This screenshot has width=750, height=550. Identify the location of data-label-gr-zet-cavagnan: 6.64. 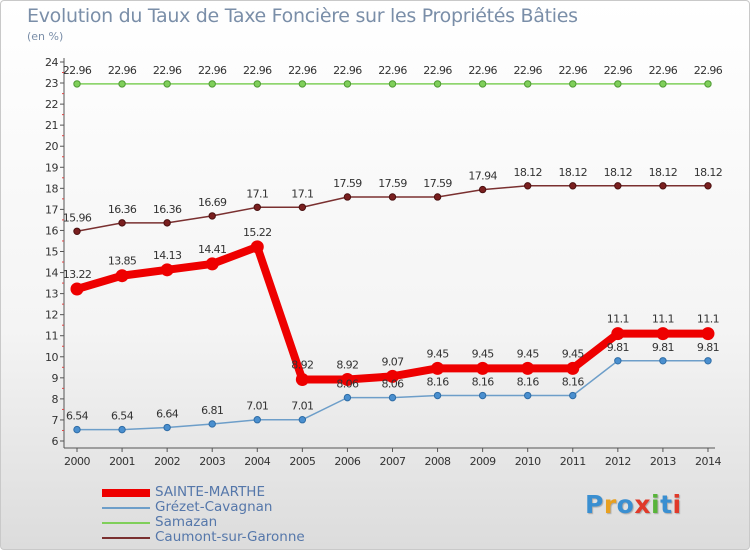
(167, 414).